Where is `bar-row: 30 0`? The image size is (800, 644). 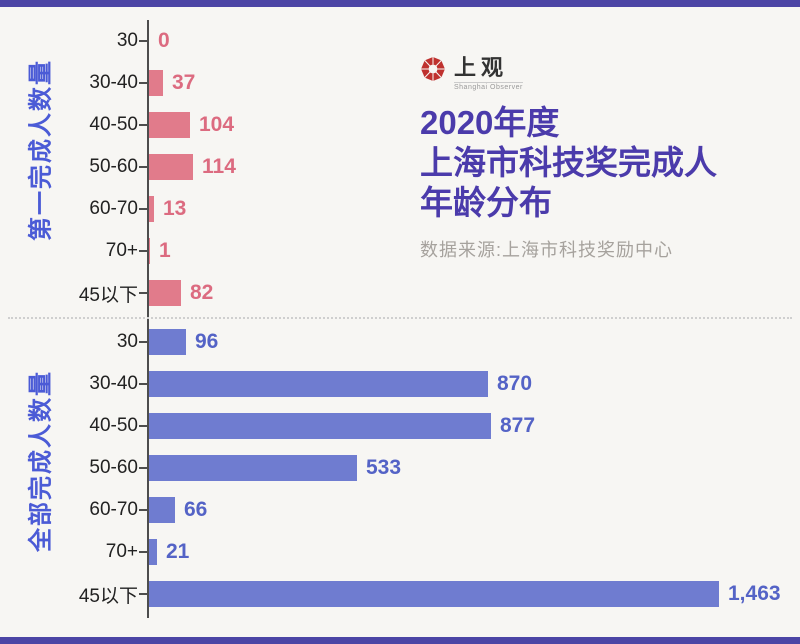
bar-row: 30 0 is located at coordinates (400, 41).